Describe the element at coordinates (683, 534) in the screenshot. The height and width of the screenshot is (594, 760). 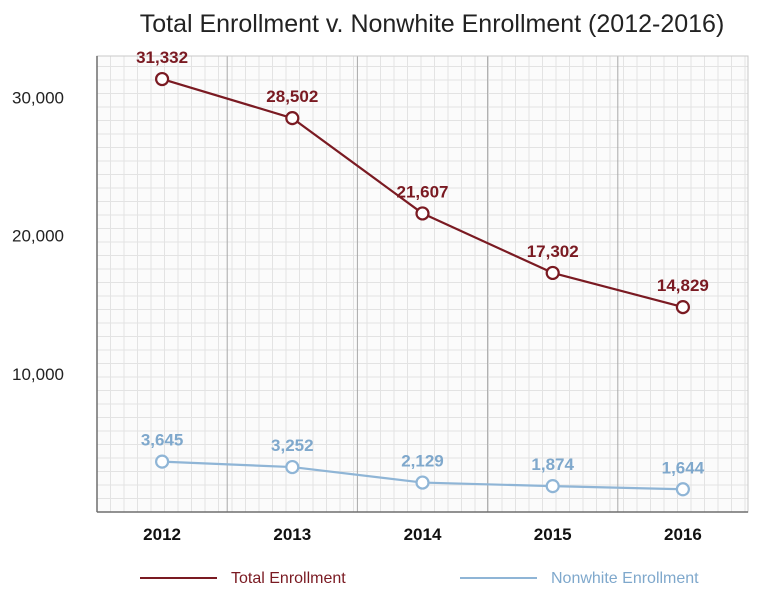
I see `x-tick-label: 2016` at that location.